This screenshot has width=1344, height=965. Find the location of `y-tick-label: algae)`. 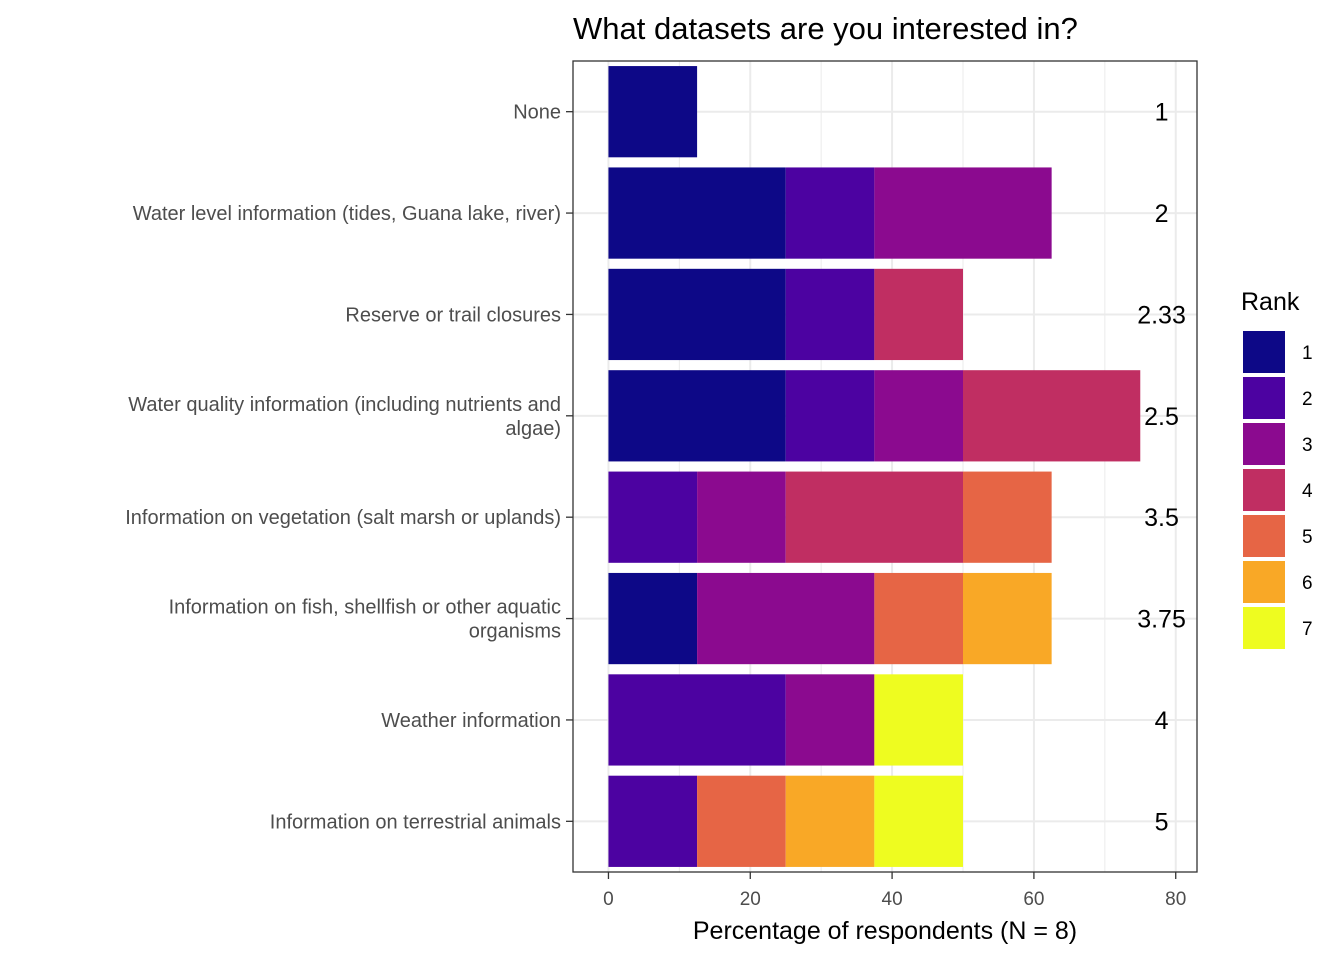

y-tick-label: algae) is located at coordinates (533, 429).